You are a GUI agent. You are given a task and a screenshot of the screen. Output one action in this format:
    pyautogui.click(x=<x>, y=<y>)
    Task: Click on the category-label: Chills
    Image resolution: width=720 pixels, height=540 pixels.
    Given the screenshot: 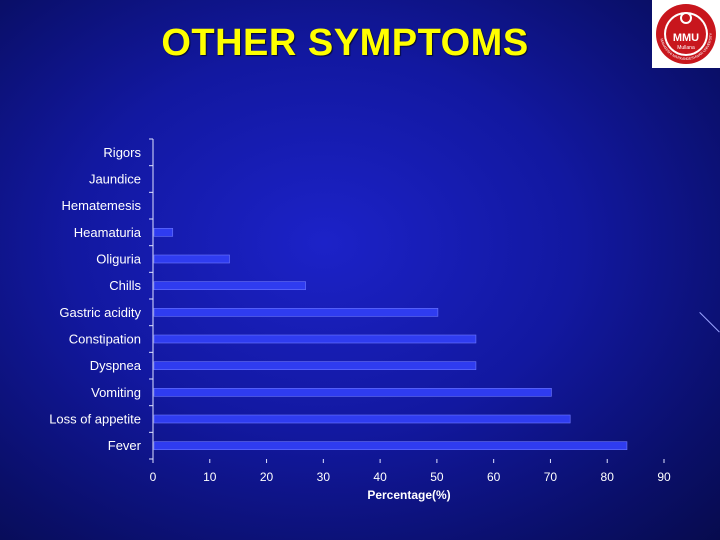 What is the action you would take?
    pyautogui.click(x=125, y=285)
    